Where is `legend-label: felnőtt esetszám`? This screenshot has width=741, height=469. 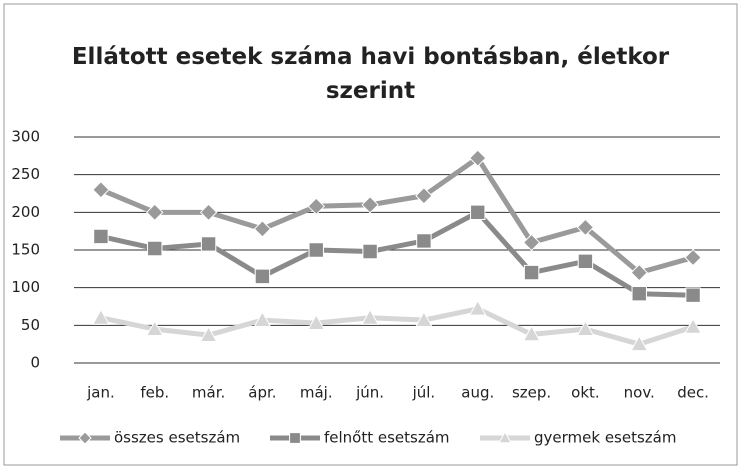 legend-label: felnőtt esetszám is located at coordinates (387, 438).